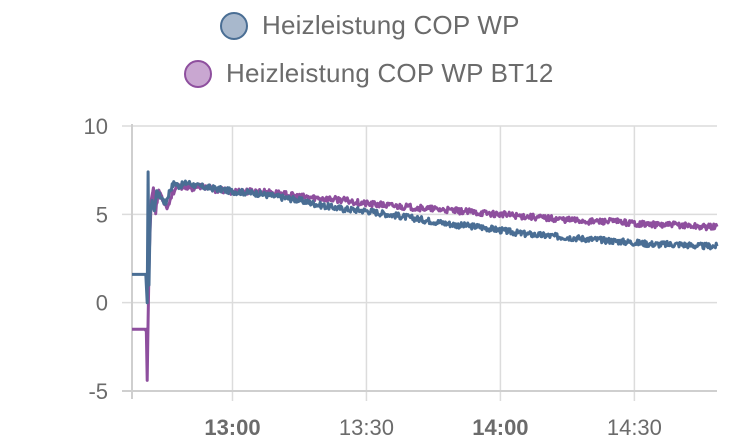  What do you see at coordinates (366, 427) in the screenshot?
I see `x-tick-label: 13:30` at bounding box center [366, 427].